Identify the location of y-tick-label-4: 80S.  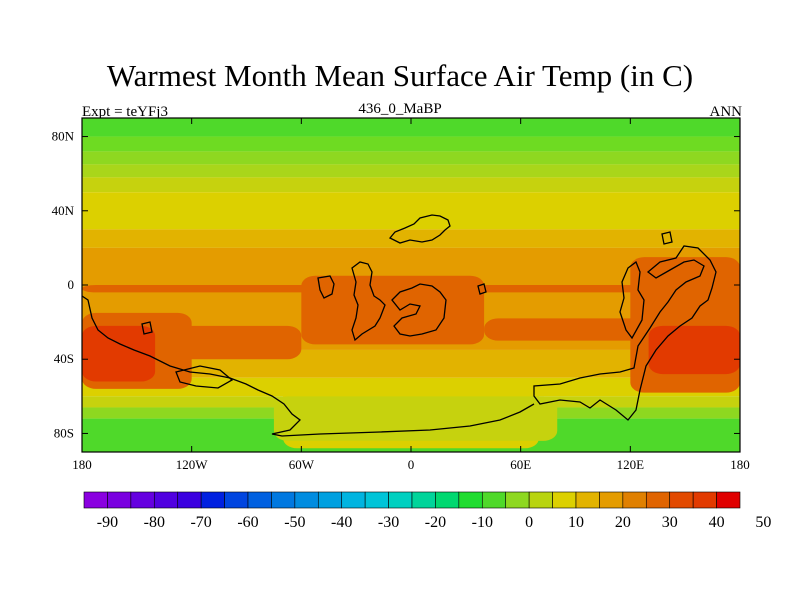
(64, 432).